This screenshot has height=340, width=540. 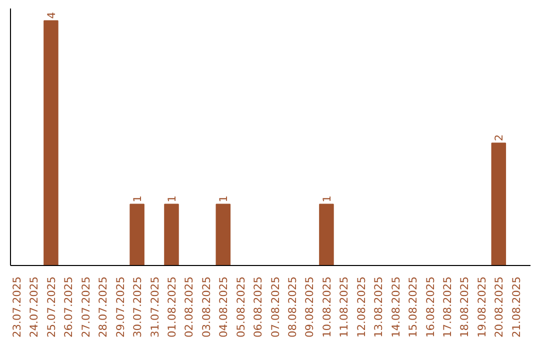 What do you see at coordinates (275, 307) in the screenshot?
I see `x-tick-label: 07.08.2025` at bounding box center [275, 307].